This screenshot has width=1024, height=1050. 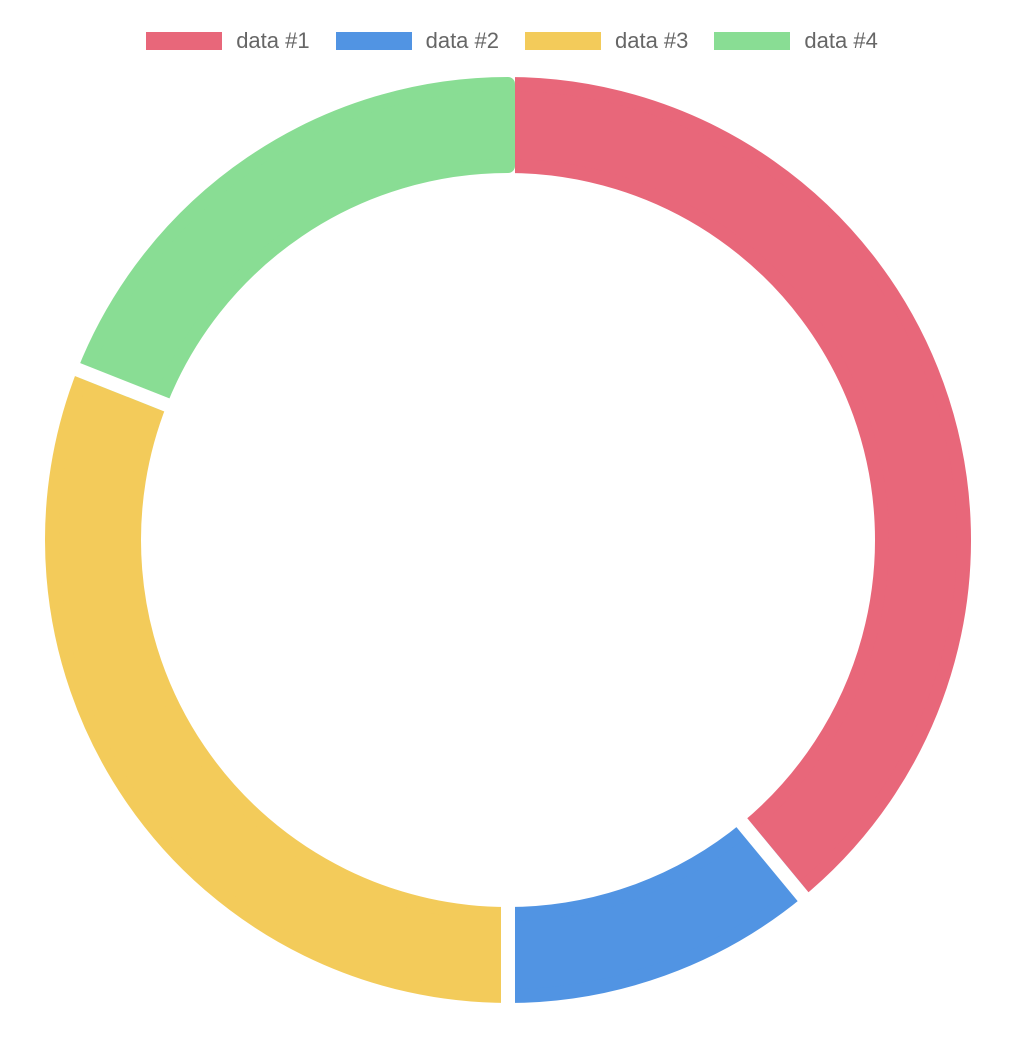 What do you see at coordinates (417, 41) in the screenshot?
I see `legend-item-2: data #2` at bounding box center [417, 41].